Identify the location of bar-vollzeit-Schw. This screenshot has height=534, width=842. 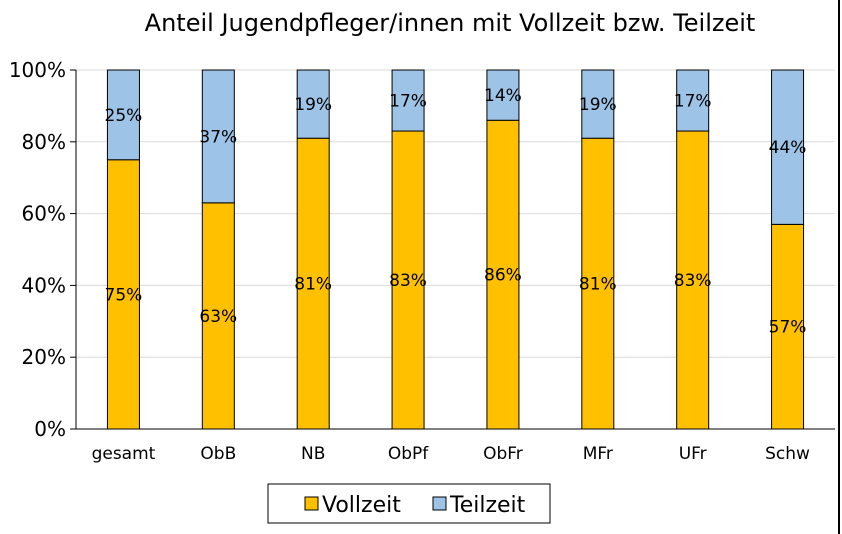
(788, 326).